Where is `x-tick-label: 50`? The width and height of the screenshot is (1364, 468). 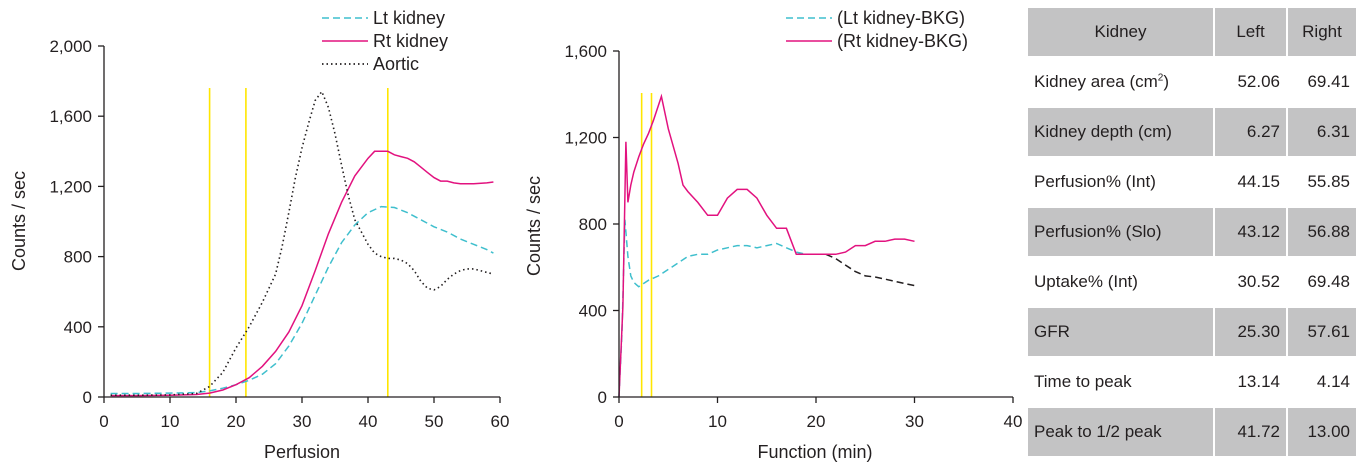
x-tick-label: 50 is located at coordinates (434, 421).